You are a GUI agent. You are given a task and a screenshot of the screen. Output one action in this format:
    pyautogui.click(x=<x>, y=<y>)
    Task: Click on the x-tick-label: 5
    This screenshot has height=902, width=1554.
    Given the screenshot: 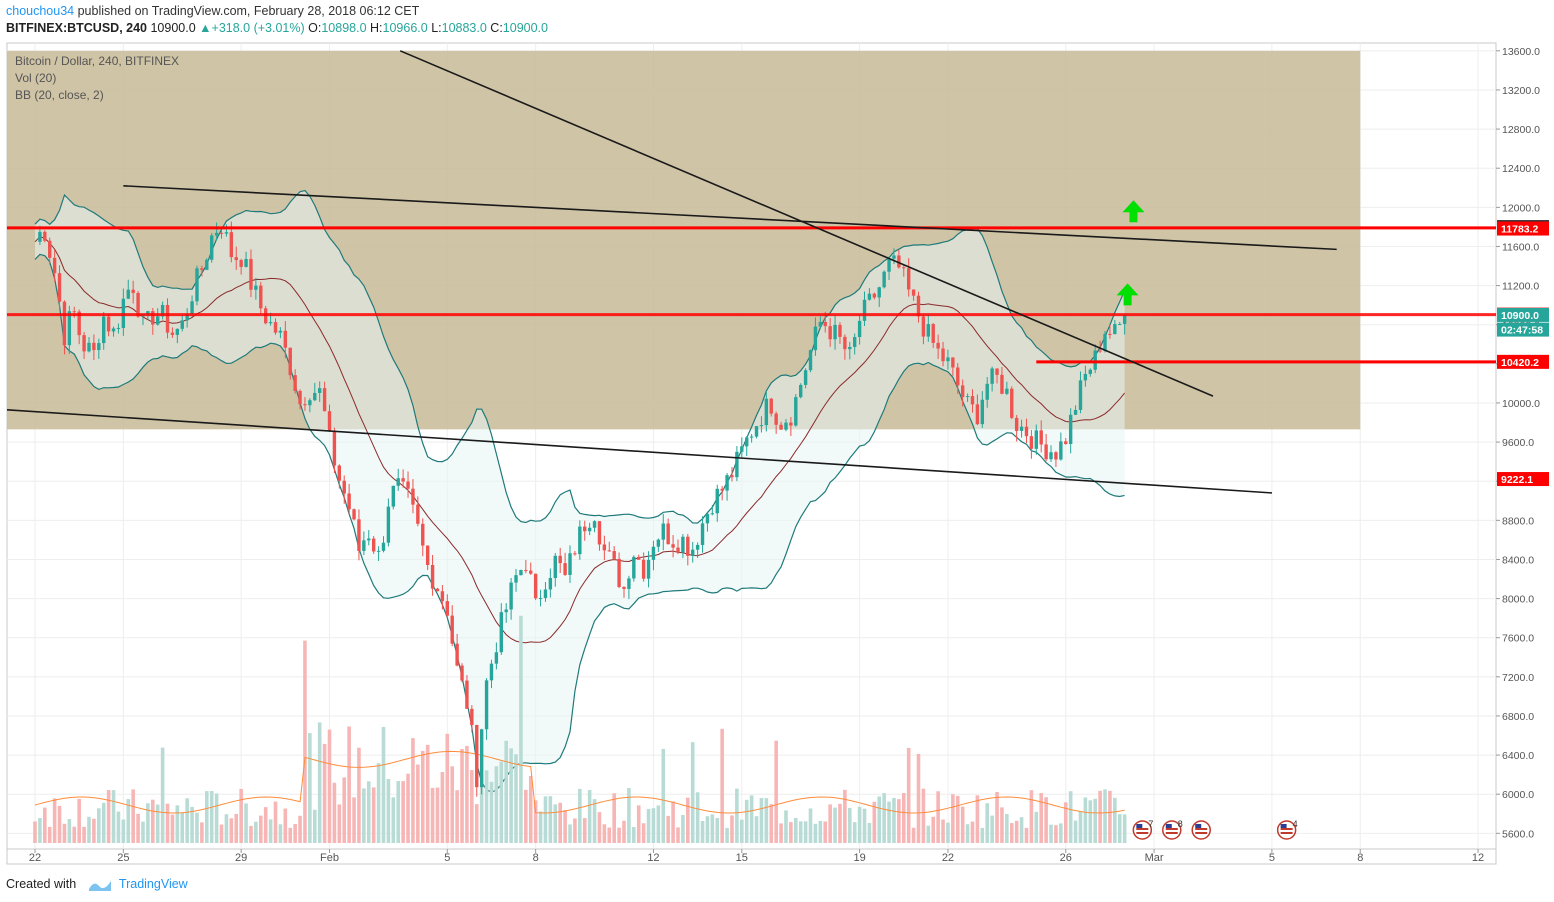 What is the action you would take?
    pyautogui.click(x=447, y=858)
    